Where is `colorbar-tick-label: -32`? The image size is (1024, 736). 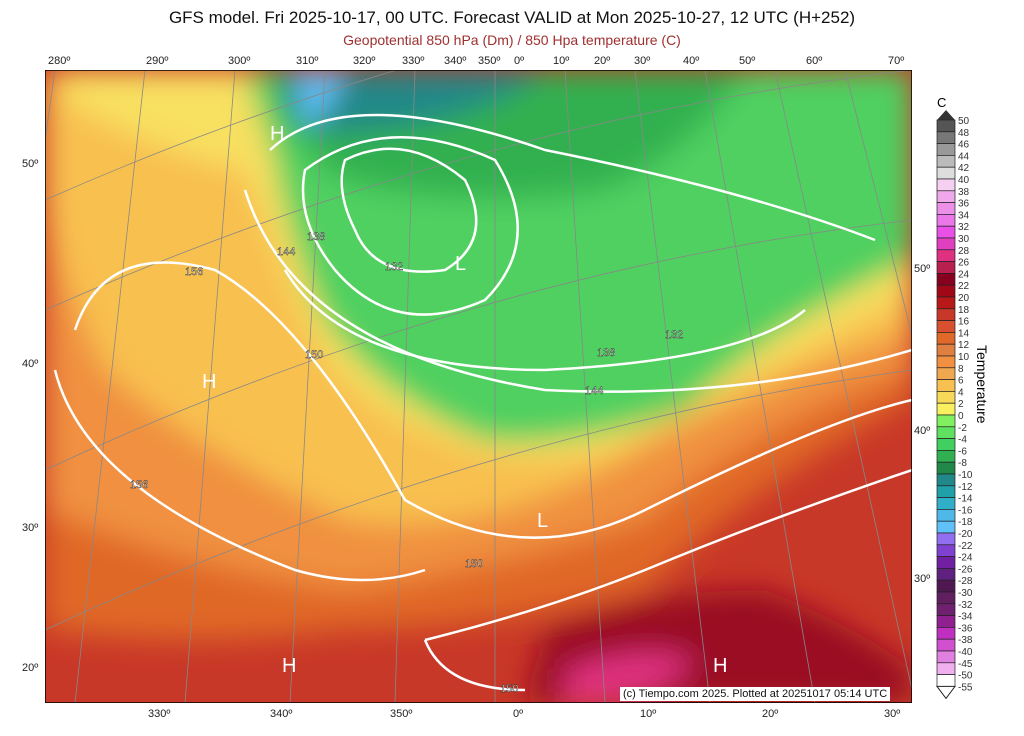
colorbar-tick-label: -32 is located at coordinates (965, 605).